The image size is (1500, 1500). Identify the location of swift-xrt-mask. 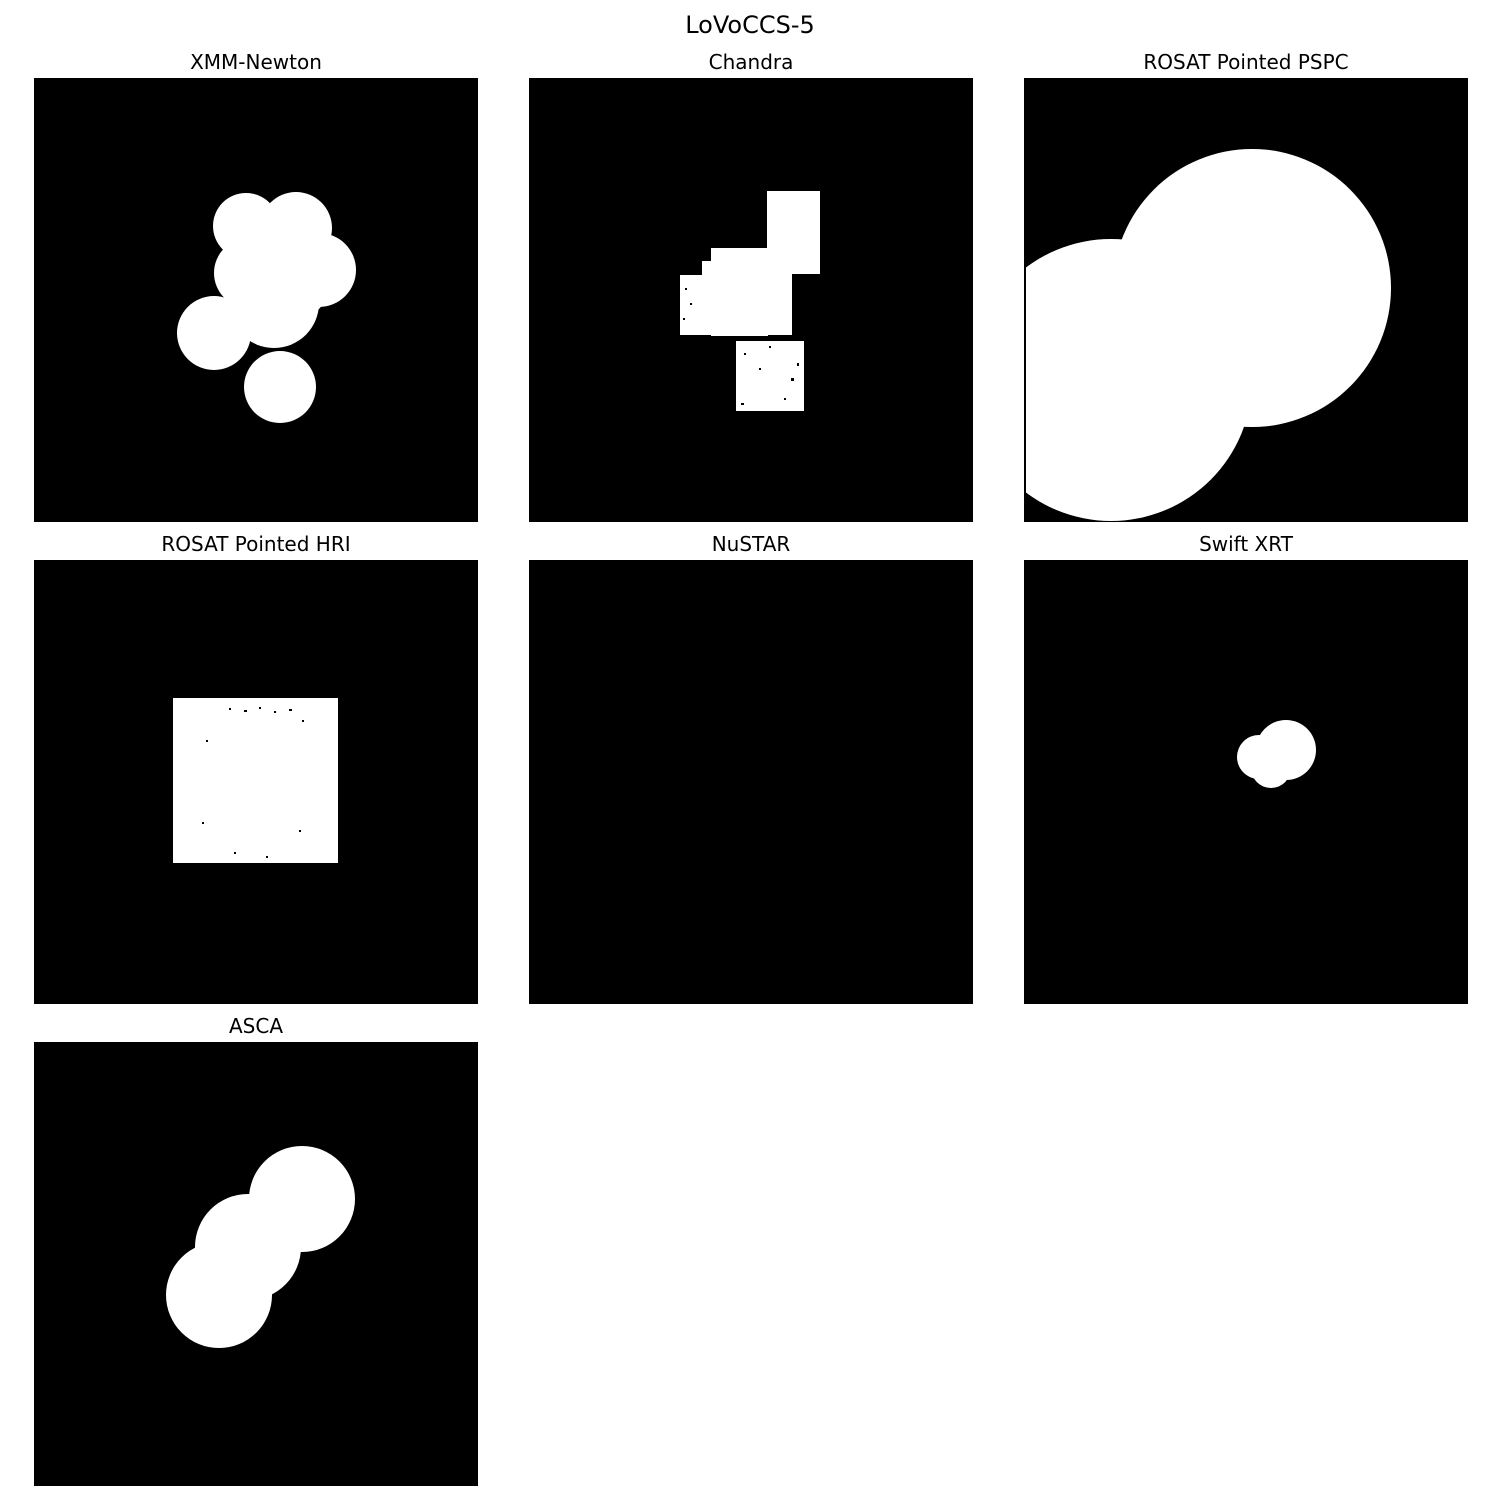
(1276, 754).